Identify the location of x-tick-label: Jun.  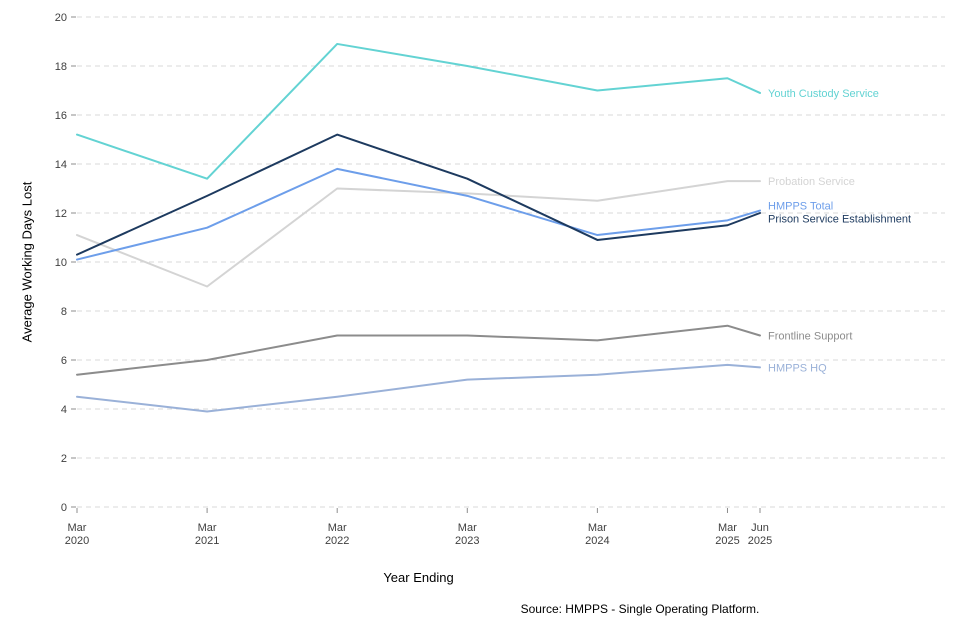
(760, 528).